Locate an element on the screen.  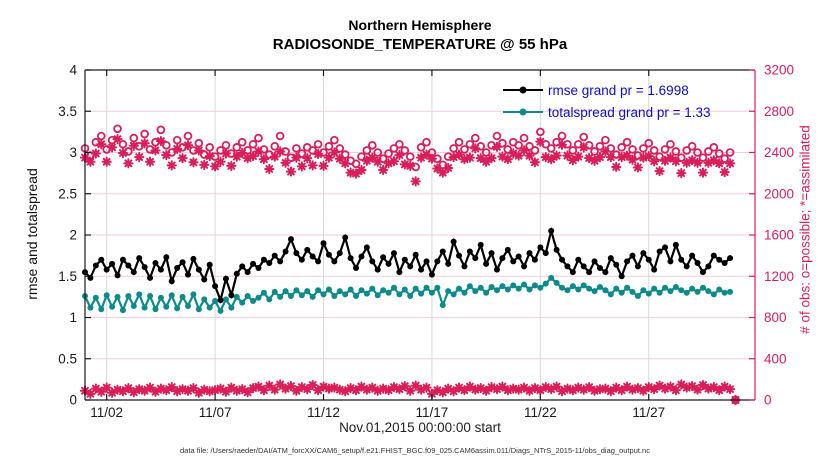
y-right-tick-label: 1600 is located at coordinates (779, 235).